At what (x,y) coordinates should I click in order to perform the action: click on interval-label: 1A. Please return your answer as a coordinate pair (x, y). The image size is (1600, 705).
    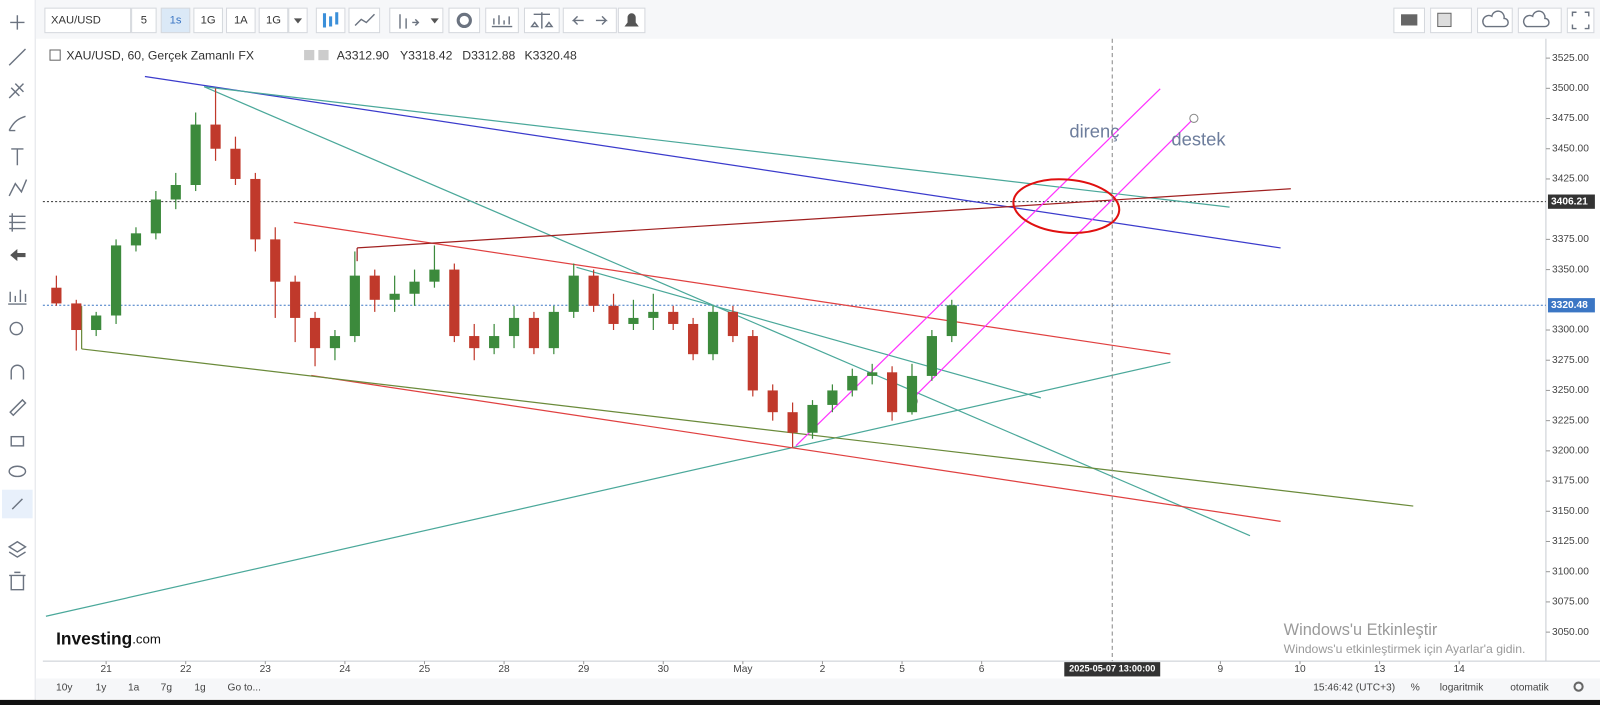
    Looking at the image, I should click on (241, 20).